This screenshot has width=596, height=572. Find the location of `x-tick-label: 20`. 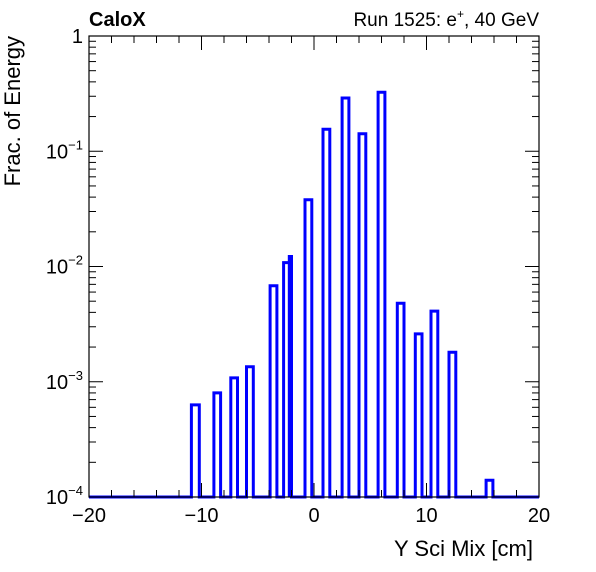

x-tick-label: 20 is located at coordinates (539, 516).